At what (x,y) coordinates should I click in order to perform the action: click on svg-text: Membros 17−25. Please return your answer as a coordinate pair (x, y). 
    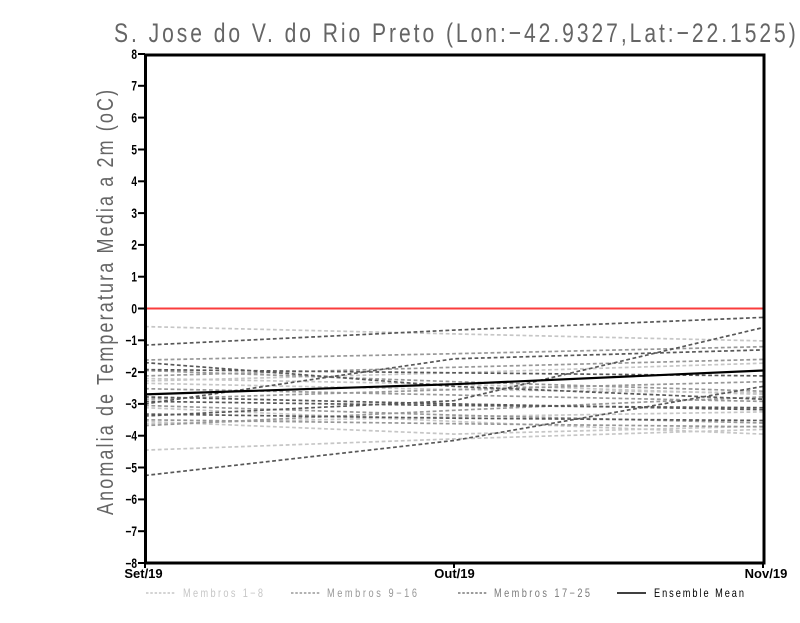
    Looking at the image, I should click on (542, 594).